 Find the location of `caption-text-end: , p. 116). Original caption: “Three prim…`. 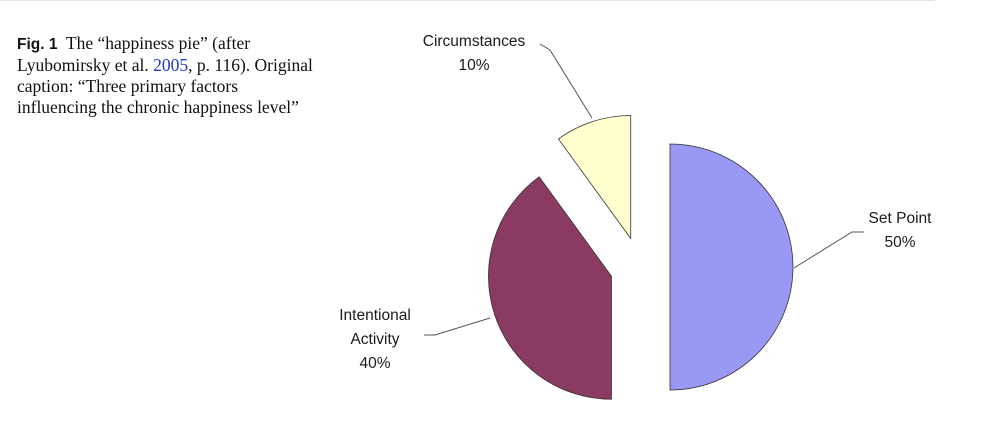

caption-text-end: , p. 116). Original caption: “Three prim… is located at coordinates (165, 86).